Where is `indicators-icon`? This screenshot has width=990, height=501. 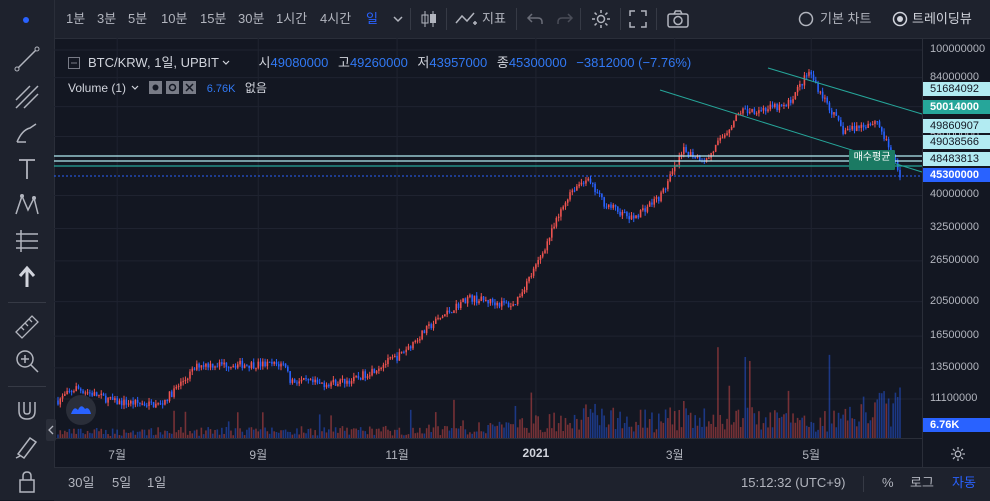 indicators-icon is located at coordinates (467, 19).